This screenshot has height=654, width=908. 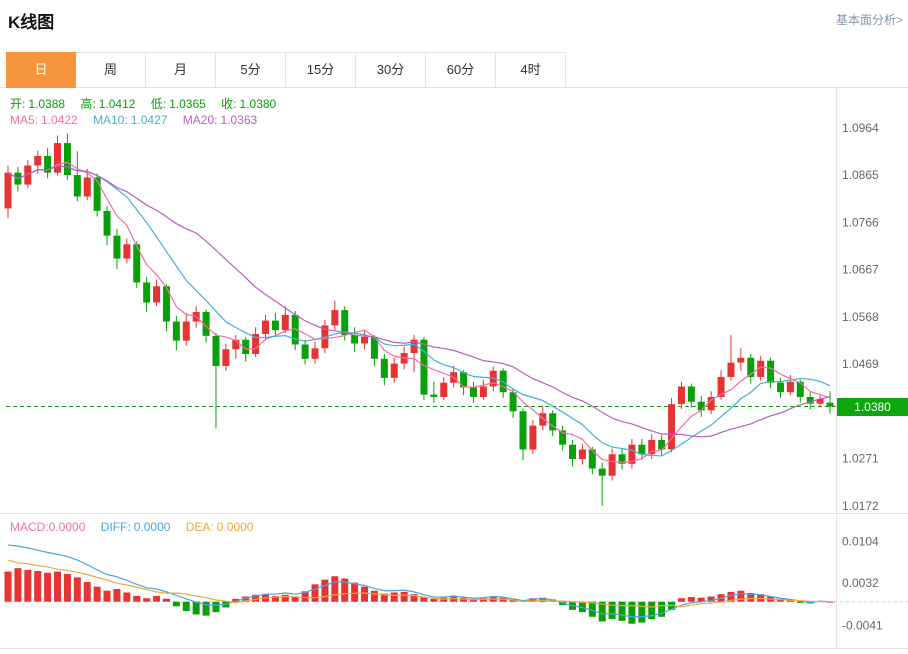 I want to click on tab-60min: 60分, so click(x=461, y=70).